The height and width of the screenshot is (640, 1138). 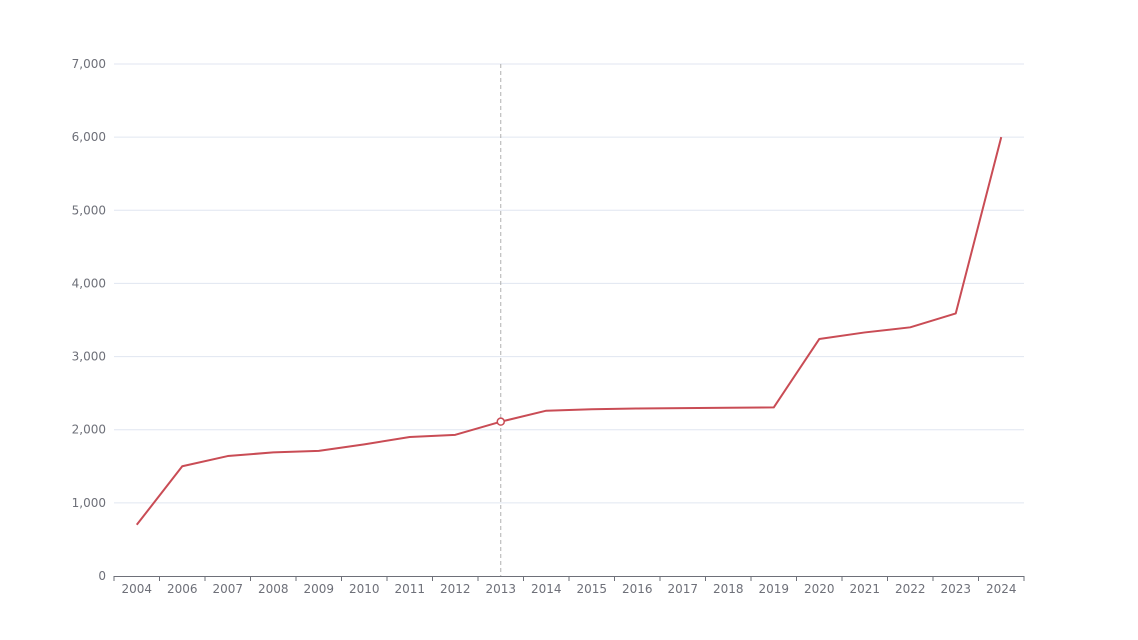 What do you see at coordinates (682, 589) in the screenshot?
I see `x-tick-label: 2017` at bounding box center [682, 589].